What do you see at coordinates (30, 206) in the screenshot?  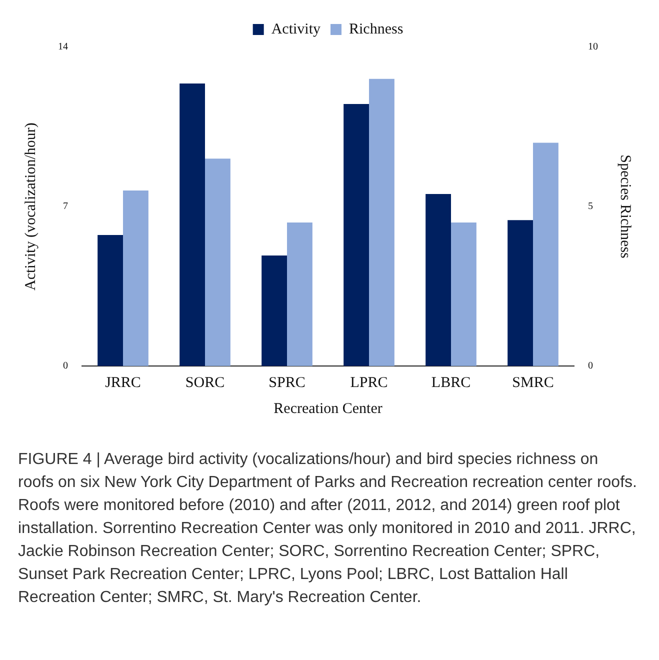 I see `y-axis-title: Activity (vocalization/hour)` at bounding box center [30, 206].